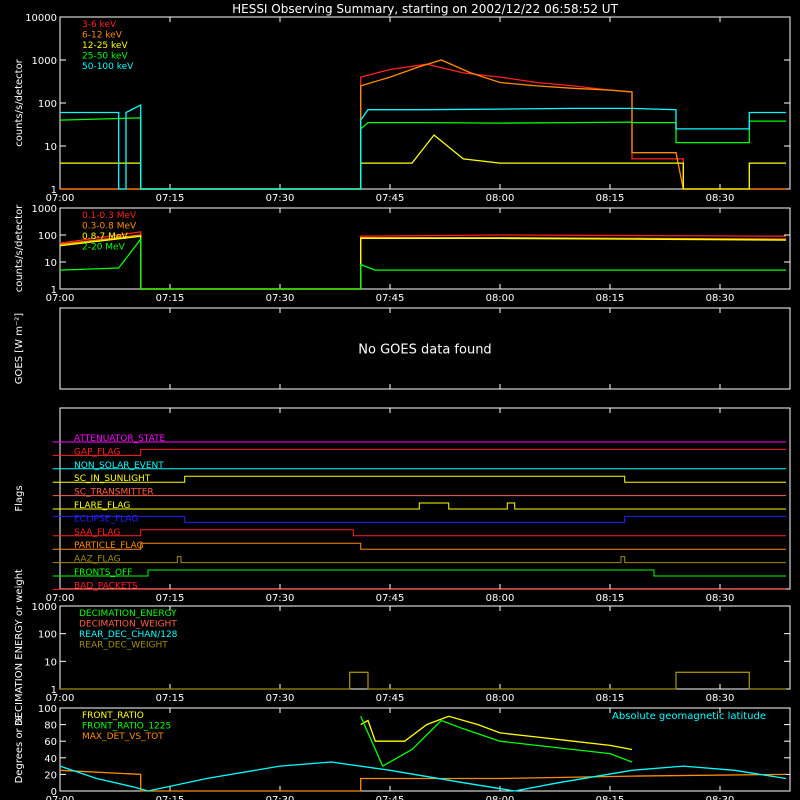  Describe the element at coordinates (104, 248) in the screenshot. I see `legend-entry: 2-20 MeV` at that location.